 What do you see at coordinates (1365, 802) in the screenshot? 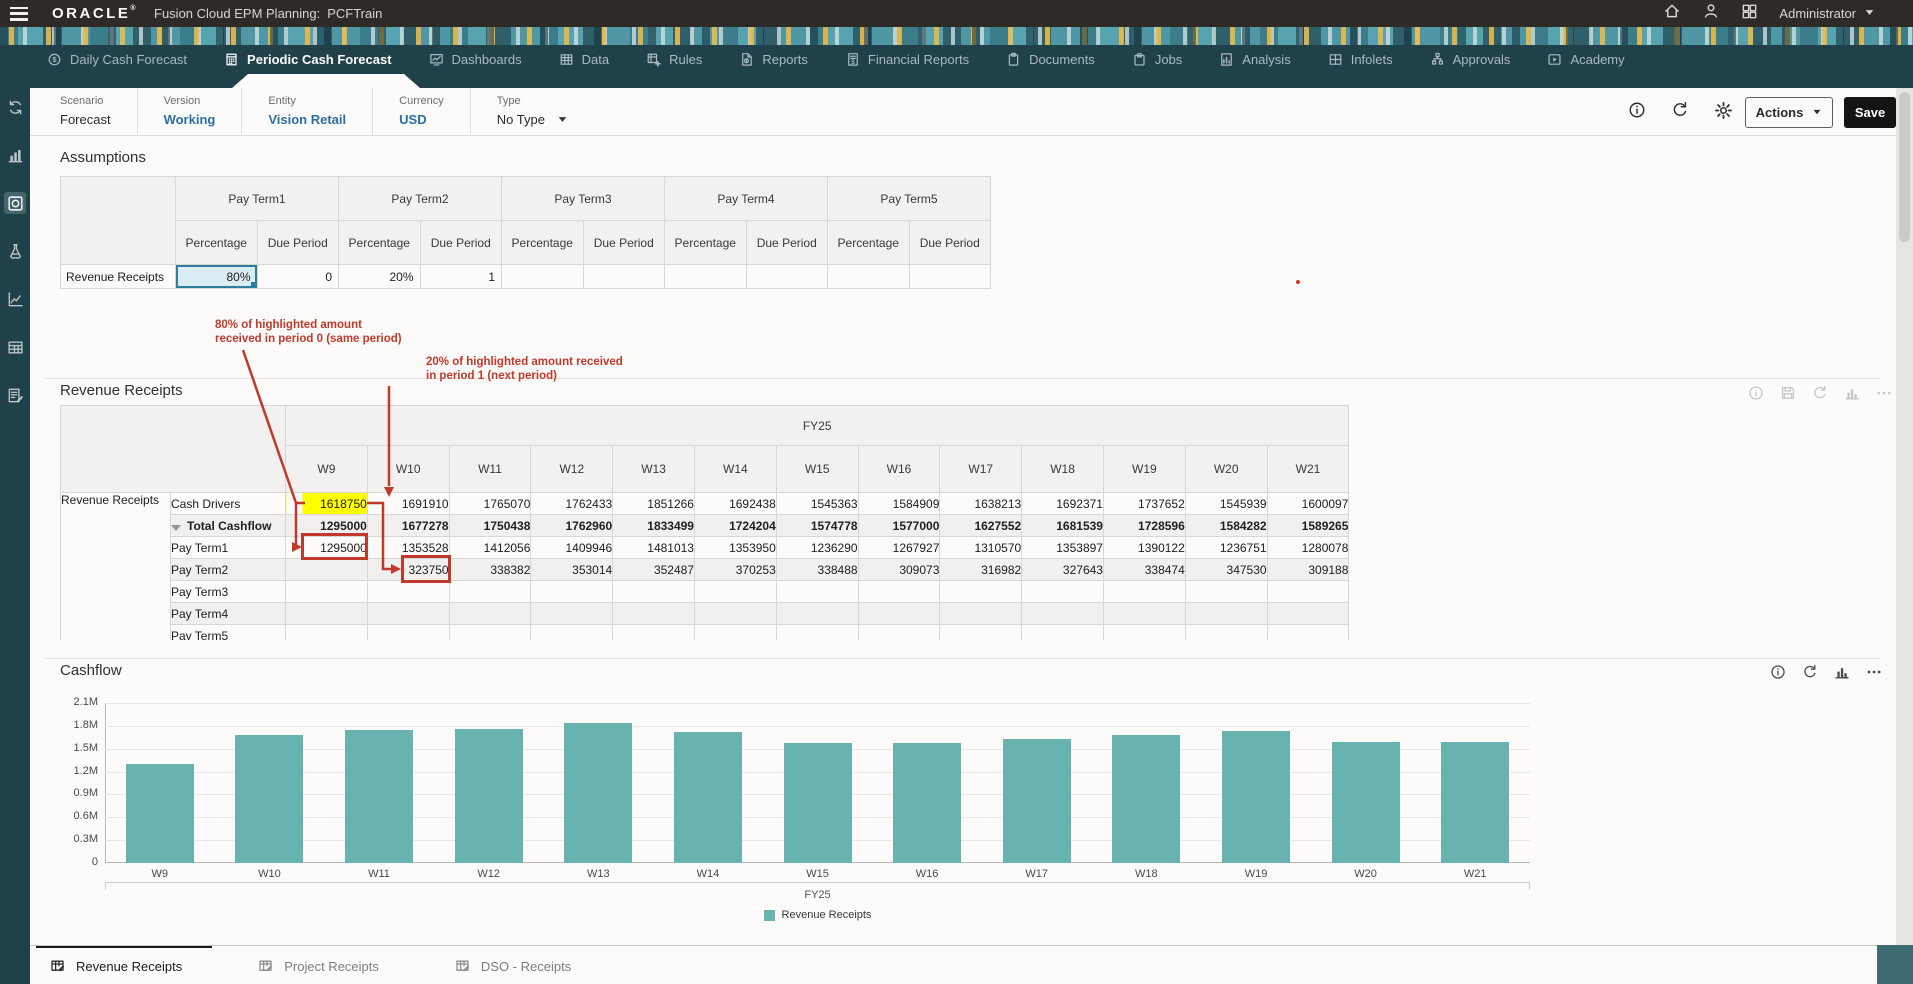
I see `bar-w20` at bounding box center [1365, 802].